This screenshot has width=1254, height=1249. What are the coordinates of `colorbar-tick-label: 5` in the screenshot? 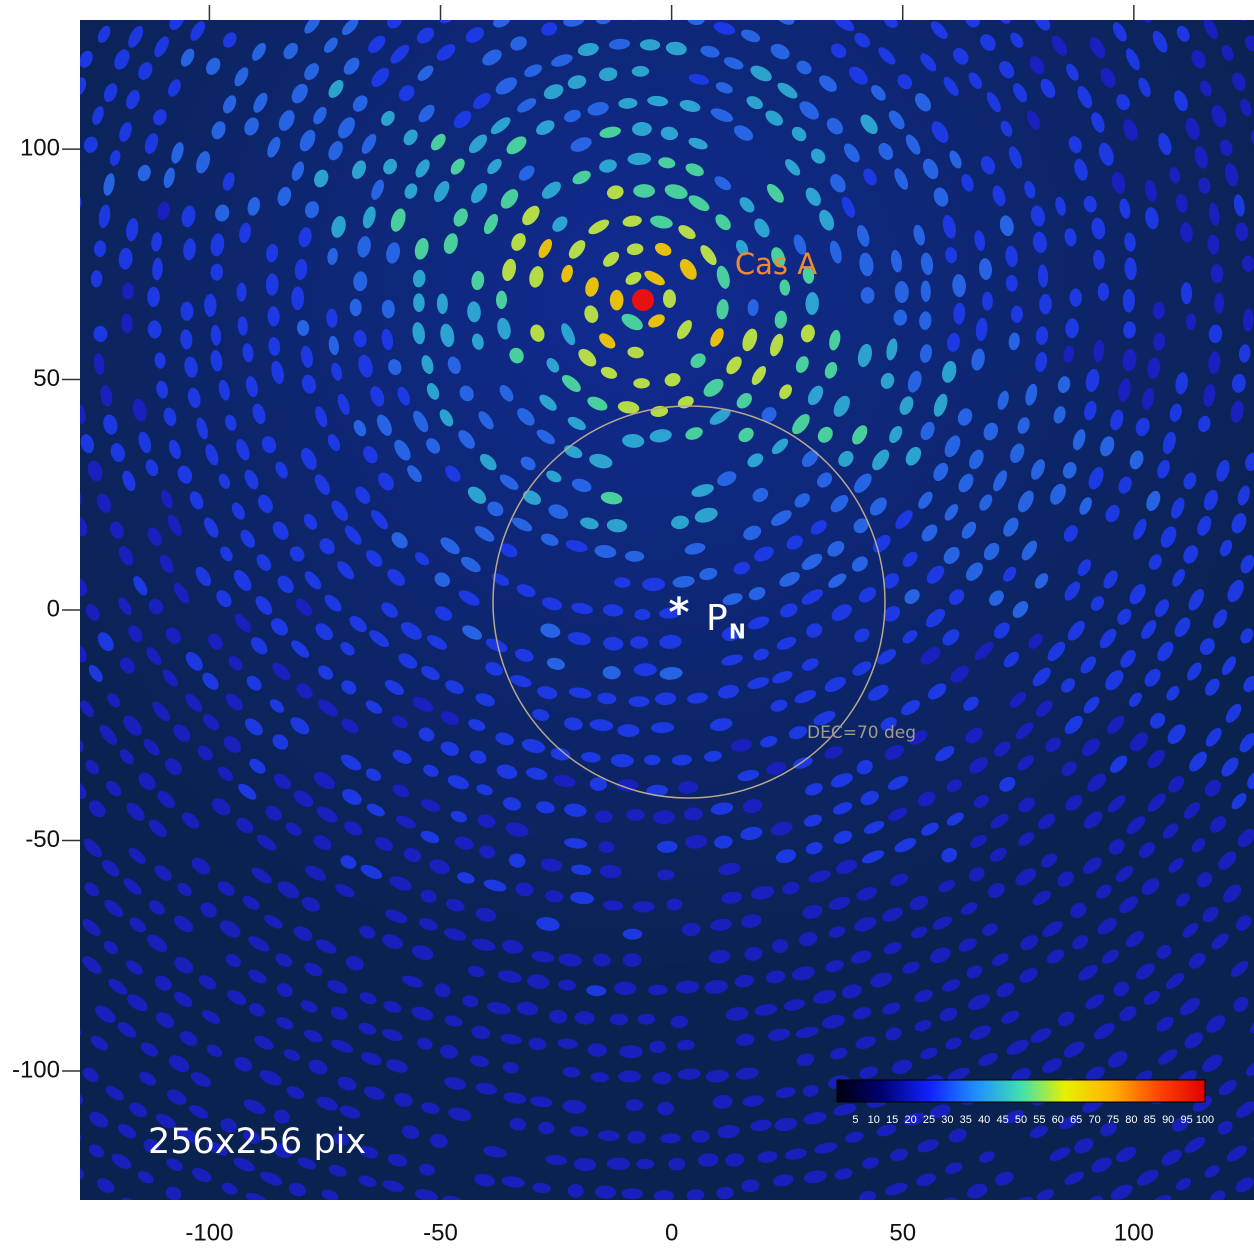 It's located at (855, 1120).